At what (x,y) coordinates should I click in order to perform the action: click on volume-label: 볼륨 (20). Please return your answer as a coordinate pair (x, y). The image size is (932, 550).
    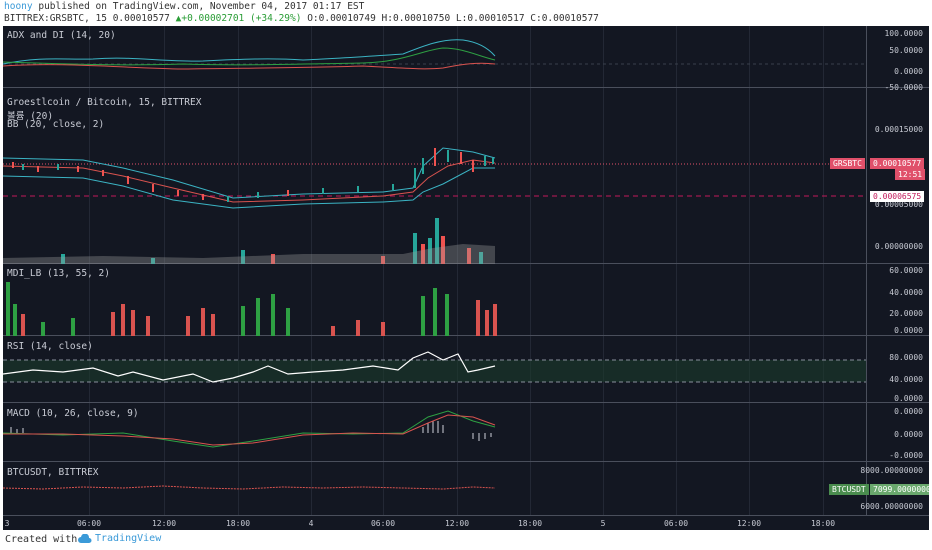
    Looking at the image, I should click on (30, 116).